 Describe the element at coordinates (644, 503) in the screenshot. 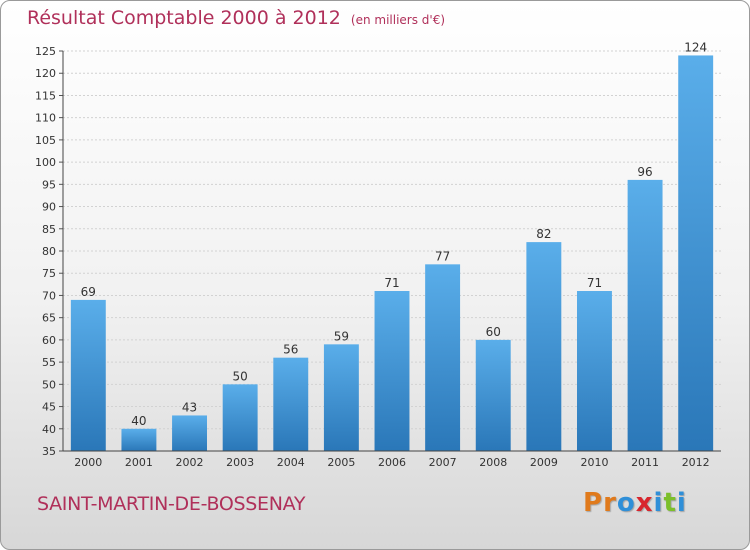

I see `logo-letter: x` at that location.